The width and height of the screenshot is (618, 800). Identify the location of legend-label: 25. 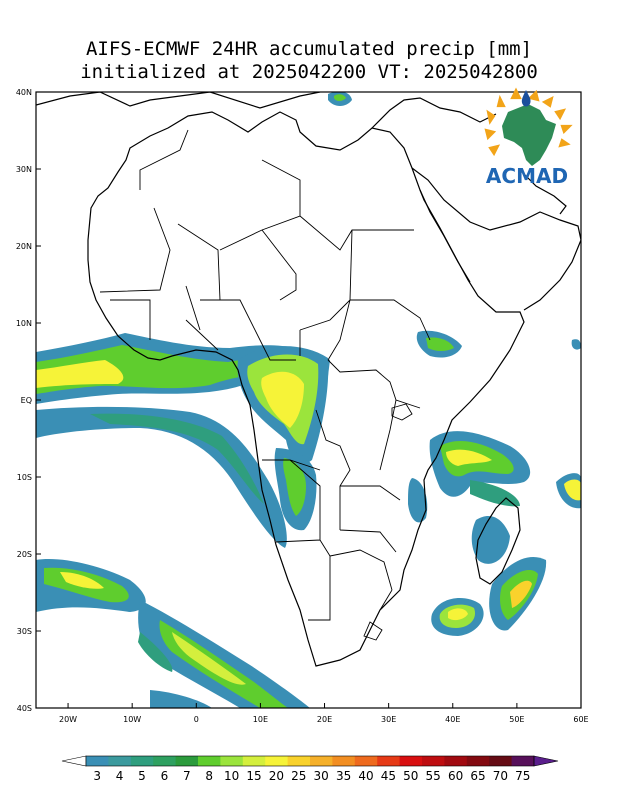
(298, 776).